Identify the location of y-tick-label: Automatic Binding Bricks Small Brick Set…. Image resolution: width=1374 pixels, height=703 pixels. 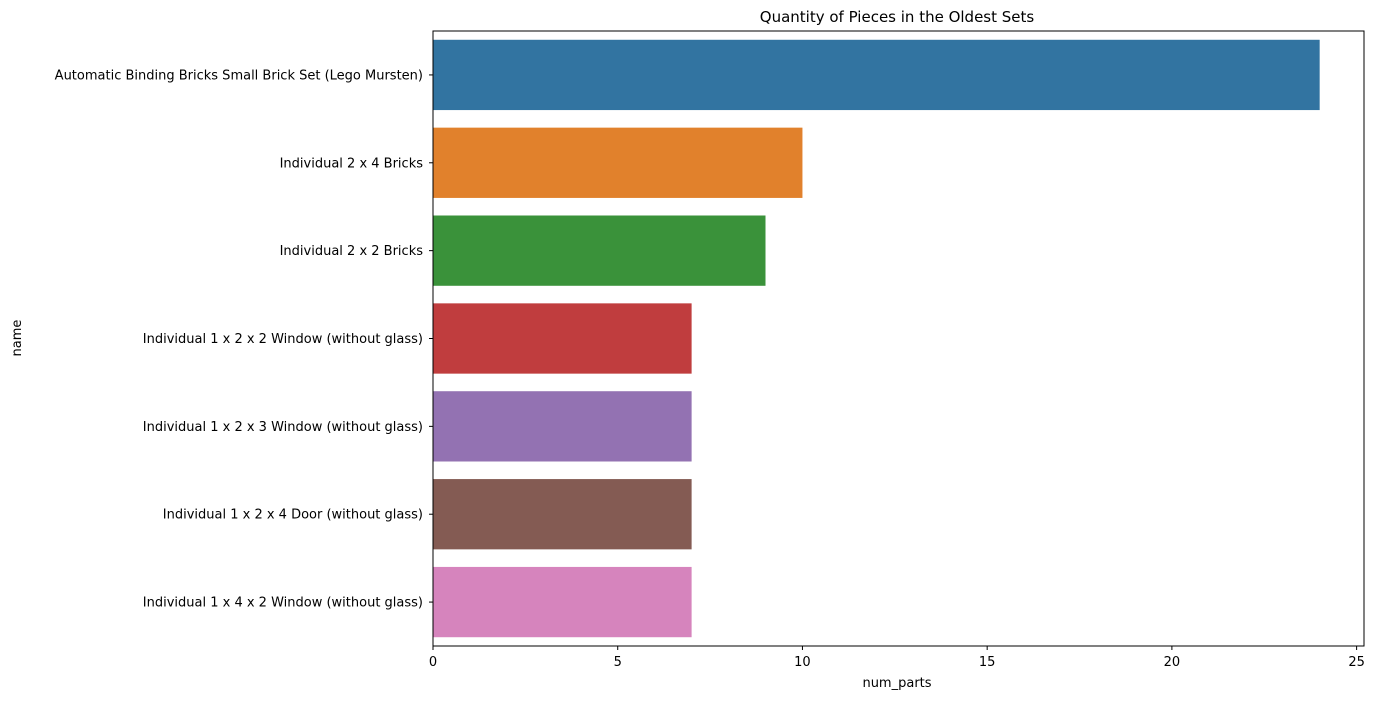
(239, 75).